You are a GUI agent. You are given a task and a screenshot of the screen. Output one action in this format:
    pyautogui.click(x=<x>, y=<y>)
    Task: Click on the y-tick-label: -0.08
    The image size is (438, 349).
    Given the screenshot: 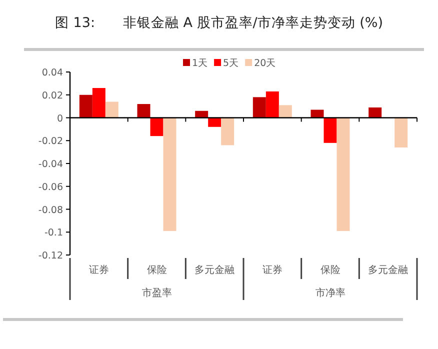 What is the action you would take?
    pyautogui.click(x=50, y=210)
    